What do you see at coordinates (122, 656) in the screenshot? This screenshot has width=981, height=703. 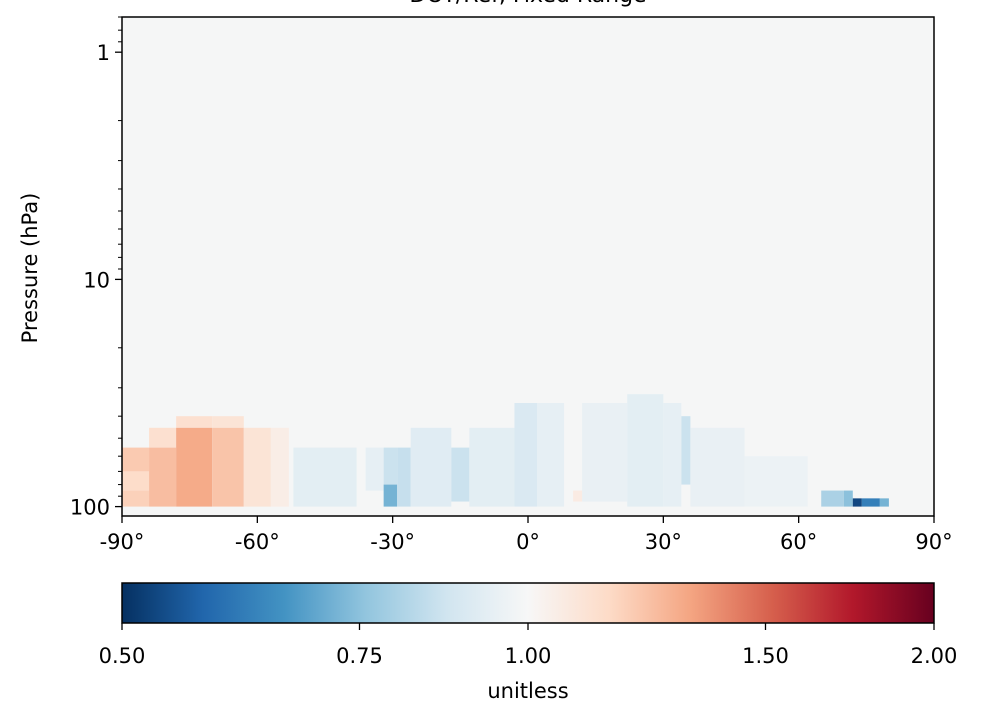 I see `colorbar-tick-label: 0.50` at bounding box center [122, 656].